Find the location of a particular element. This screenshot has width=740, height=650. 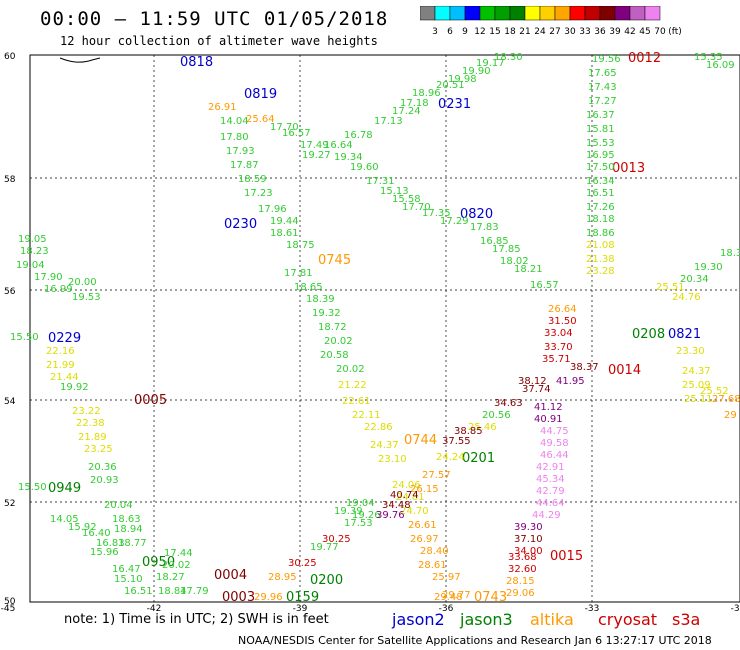

coastline-fragment is located at coordinates (80, 60).